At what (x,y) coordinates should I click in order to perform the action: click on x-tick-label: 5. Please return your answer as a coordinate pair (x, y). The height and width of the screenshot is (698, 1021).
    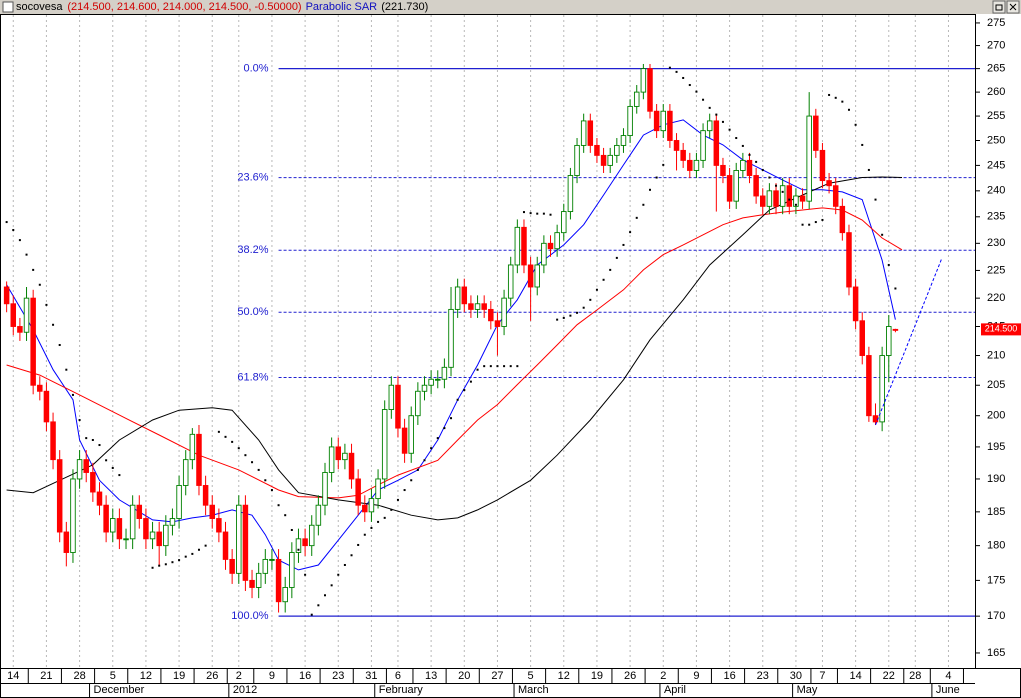
    Looking at the image, I should click on (113, 676).